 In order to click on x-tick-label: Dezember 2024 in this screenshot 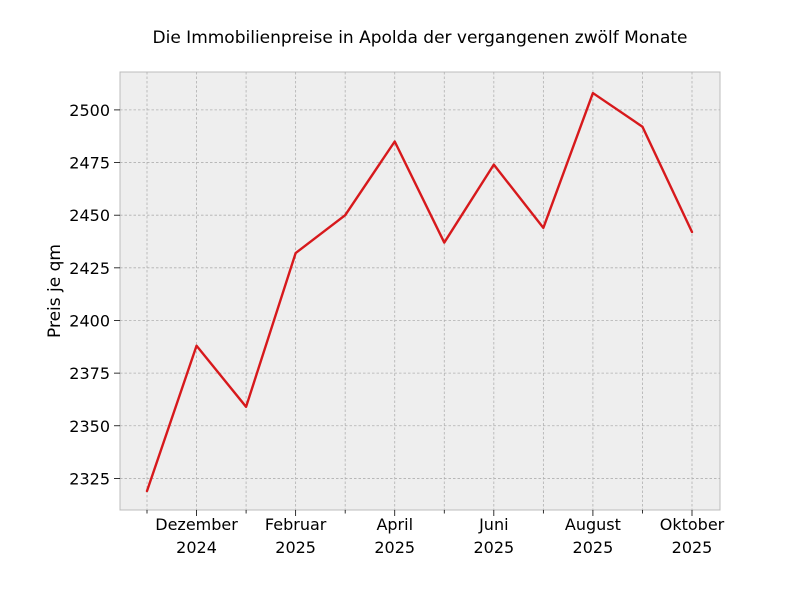, I will do `click(196, 536)`.